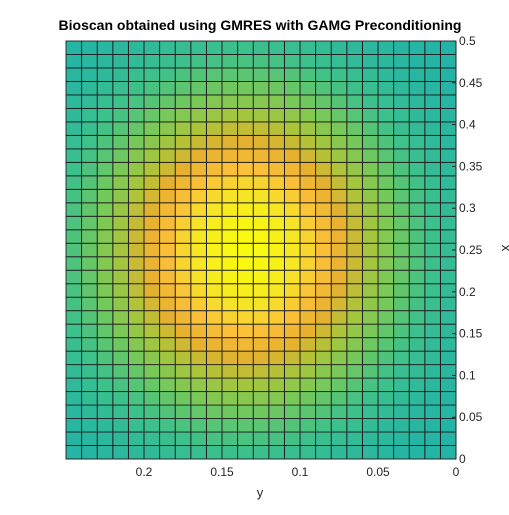  What do you see at coordinates (260, 492) in the screenshot?
I see `x-axis-label: y` at bounding box center [260, 492].